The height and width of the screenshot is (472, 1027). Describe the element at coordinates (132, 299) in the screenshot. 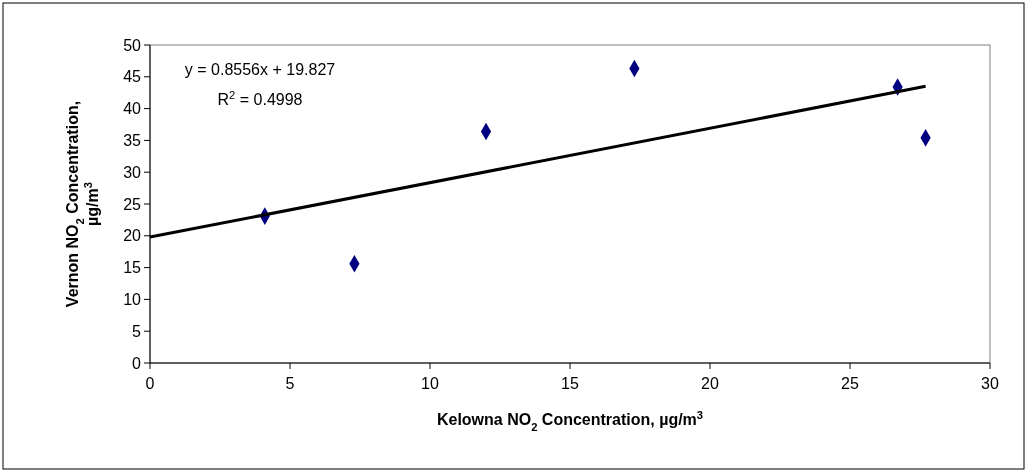

I see `y-tick-label: 10` at that location.